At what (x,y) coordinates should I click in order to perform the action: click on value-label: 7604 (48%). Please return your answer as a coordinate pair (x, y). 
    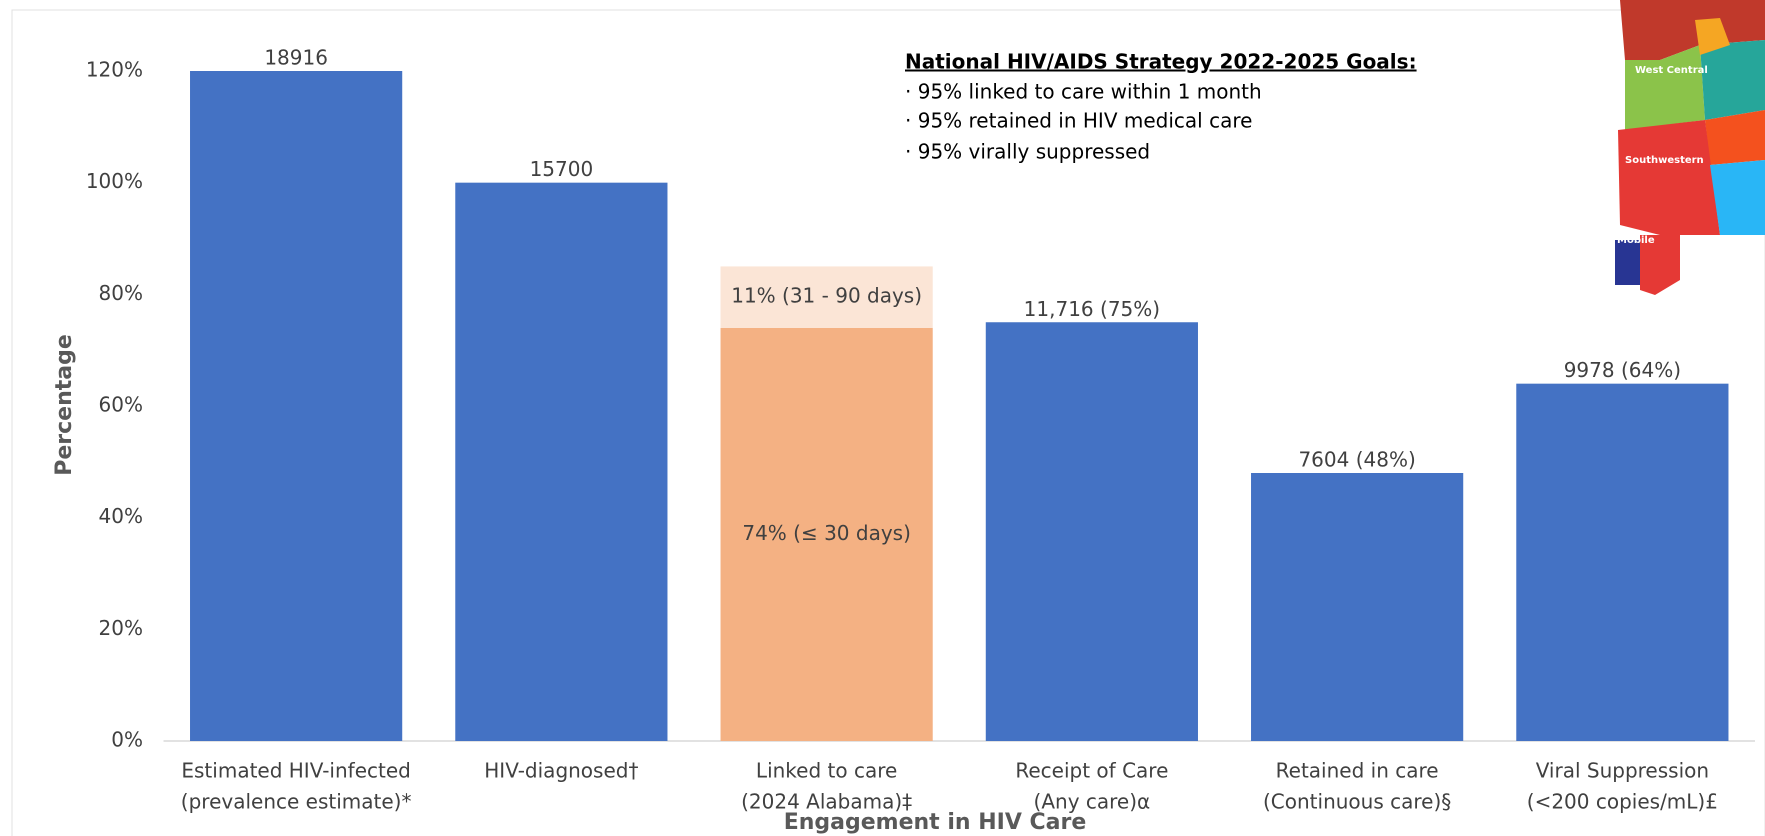
    Looking at the image, I should click on (1356, 460).